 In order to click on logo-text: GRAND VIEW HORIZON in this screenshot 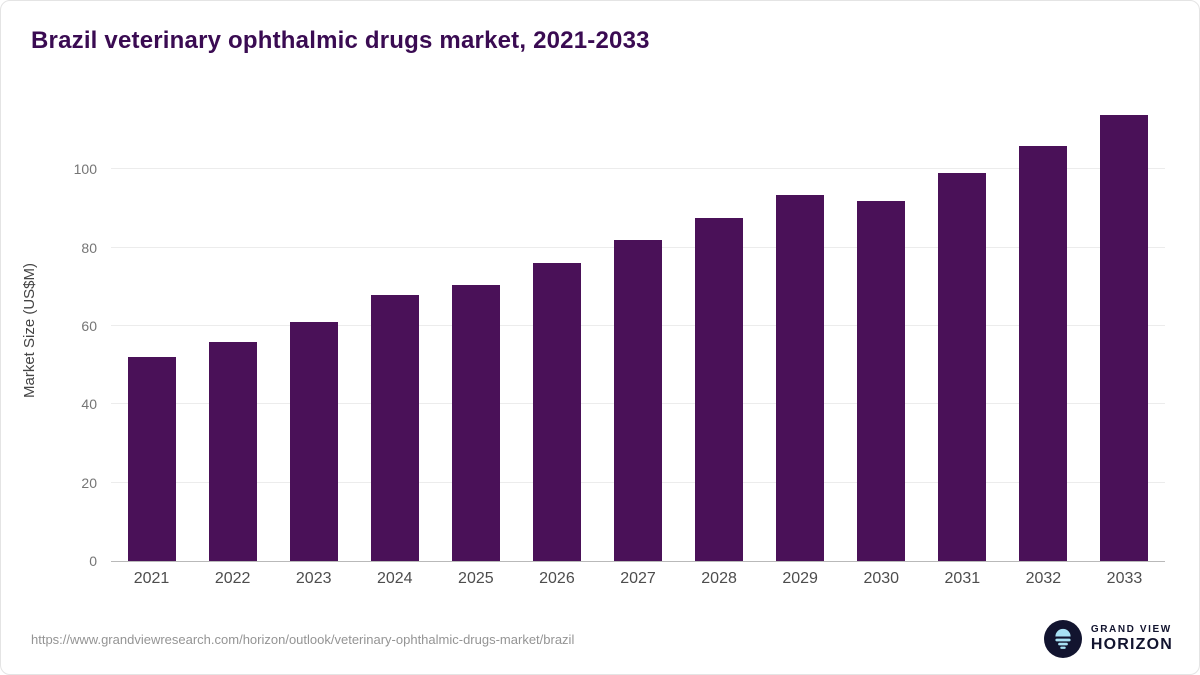, I will do `click(1132, 639)`.